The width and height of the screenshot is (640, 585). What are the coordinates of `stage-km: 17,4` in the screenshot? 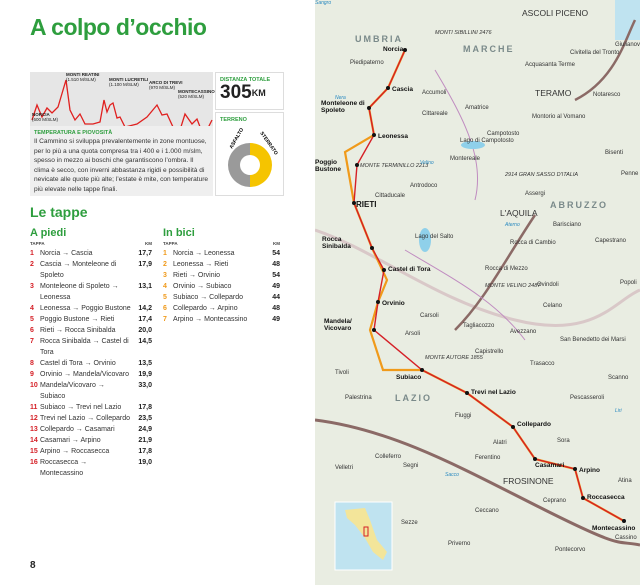 It's located at (145, 319).